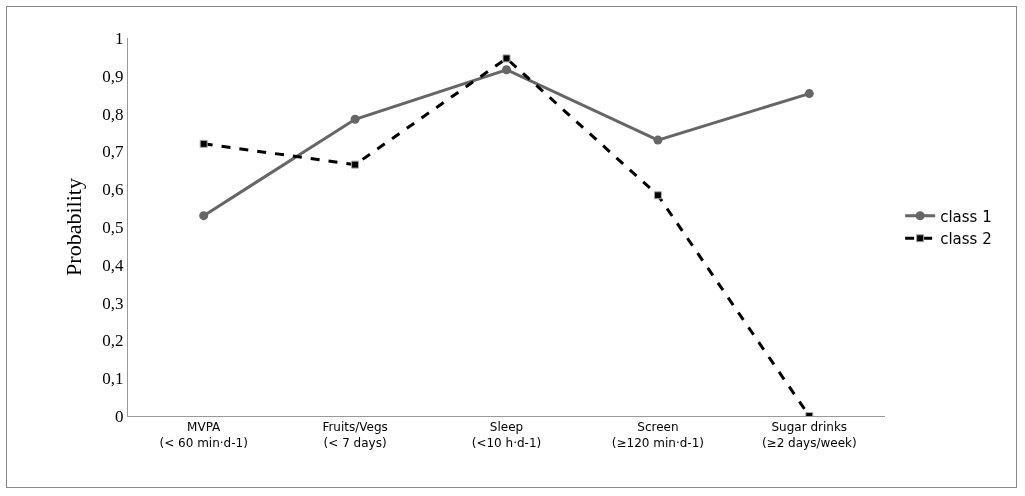 Image resolution: width=1025 pixels, height=496 pixels. Describe the element at coordinates (355, 435) in the screenshot. I see `x-tick-label: Fruits/Vegs (< 7 days)` at that location.